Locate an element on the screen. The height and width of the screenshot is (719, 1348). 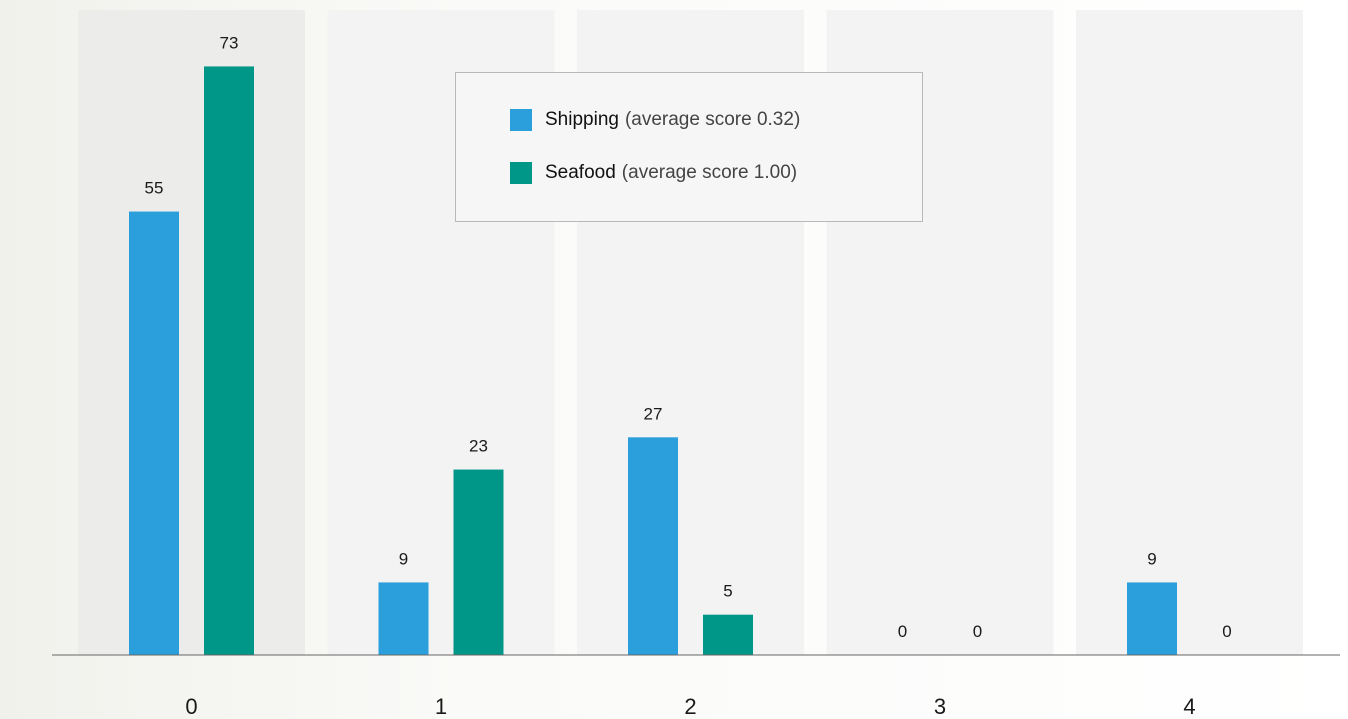
legend-item-shipping: Shipping (average score 0.32) is located at coordinates (655, 120).